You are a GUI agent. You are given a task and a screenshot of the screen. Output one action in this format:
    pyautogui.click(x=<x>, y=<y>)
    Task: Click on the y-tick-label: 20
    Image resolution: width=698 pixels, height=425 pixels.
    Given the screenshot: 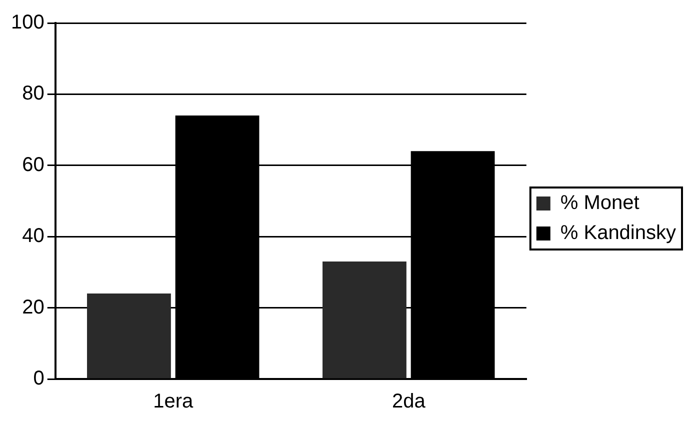 What is the action you would take?
    pyautogui.click(x=33, y=307)
    